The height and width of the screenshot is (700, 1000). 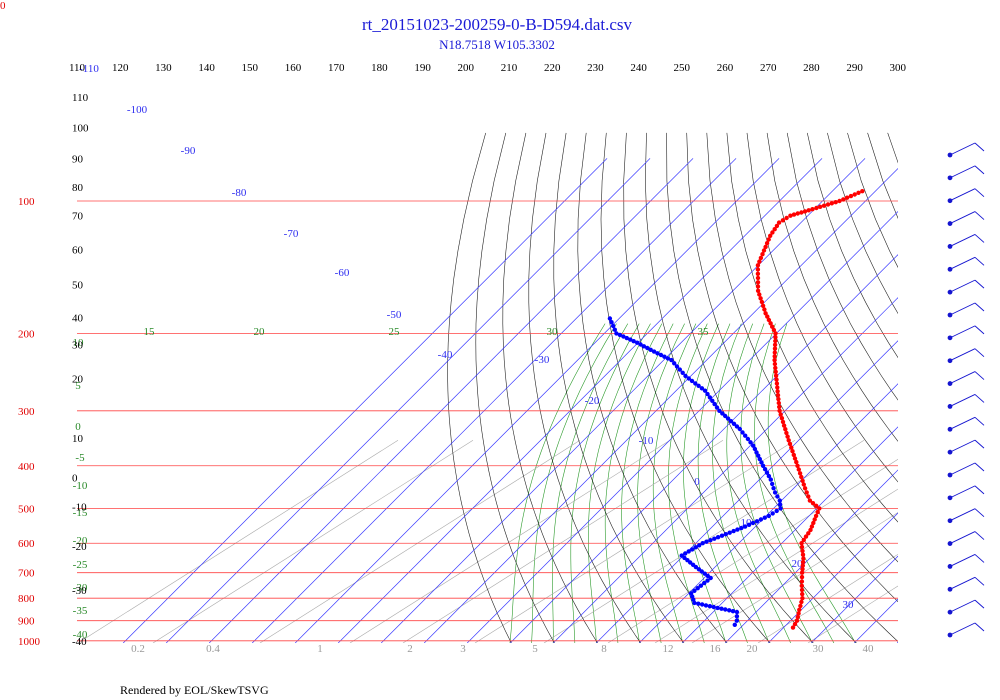 What do you see at coordinates (78, 346) in the screenshot?
I see `height-tick-label: 30` at bounding box center [78, 346].